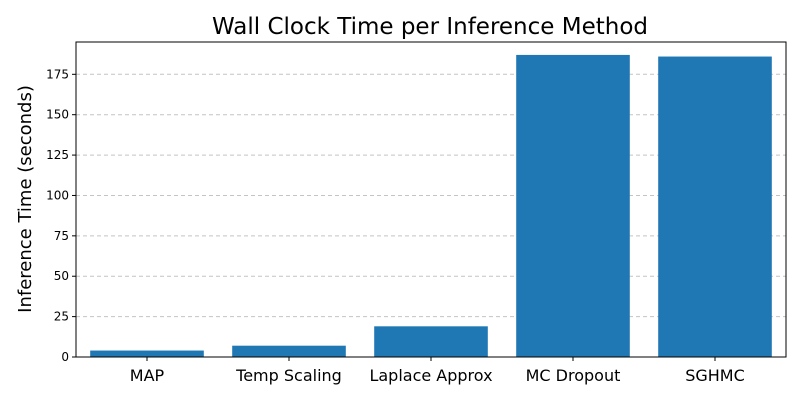  Describe the element at coordinates (57, 115) in the screenshot. I see `y-tick-label: 150` at that location.